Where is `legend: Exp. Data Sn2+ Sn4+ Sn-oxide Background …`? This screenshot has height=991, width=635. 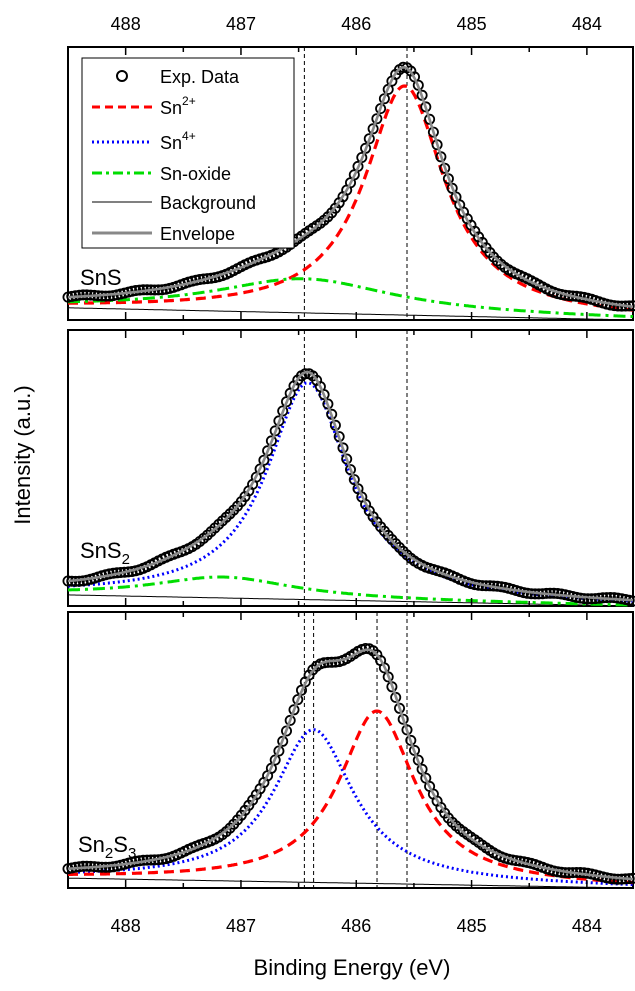
legend: Exp. Data Sn2+ Sn4+ Sn-oxide Background … is located at coordinates (188, 153).